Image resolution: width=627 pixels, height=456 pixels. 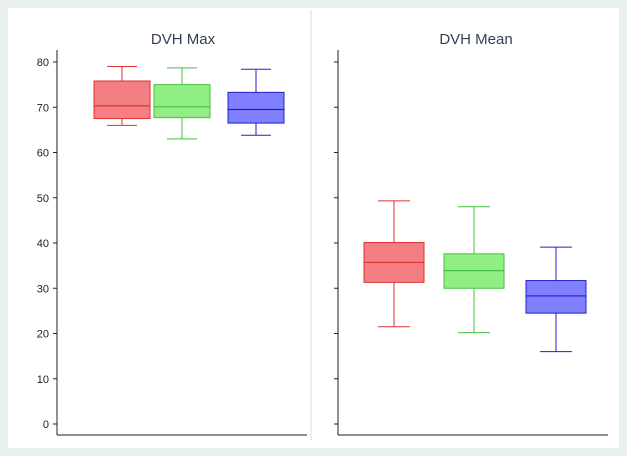 What do you see at coordinates (43, 289) in the screenshot?
I see `y-tick-label: 30` at bounding box center [43, 289].